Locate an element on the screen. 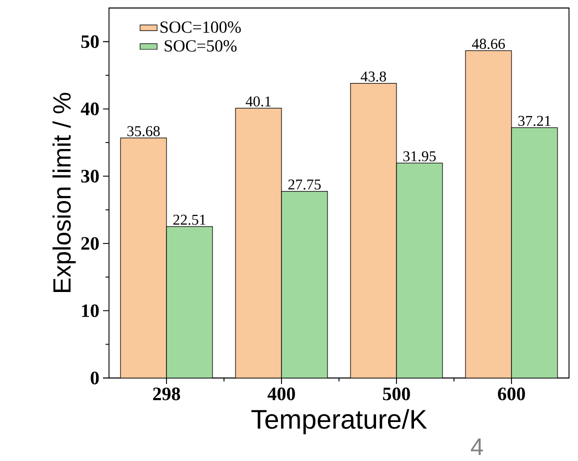 The height and width of the screenshot is (461, 578). x-axis-title: Temperature/K is located at coordinates (339, 421).